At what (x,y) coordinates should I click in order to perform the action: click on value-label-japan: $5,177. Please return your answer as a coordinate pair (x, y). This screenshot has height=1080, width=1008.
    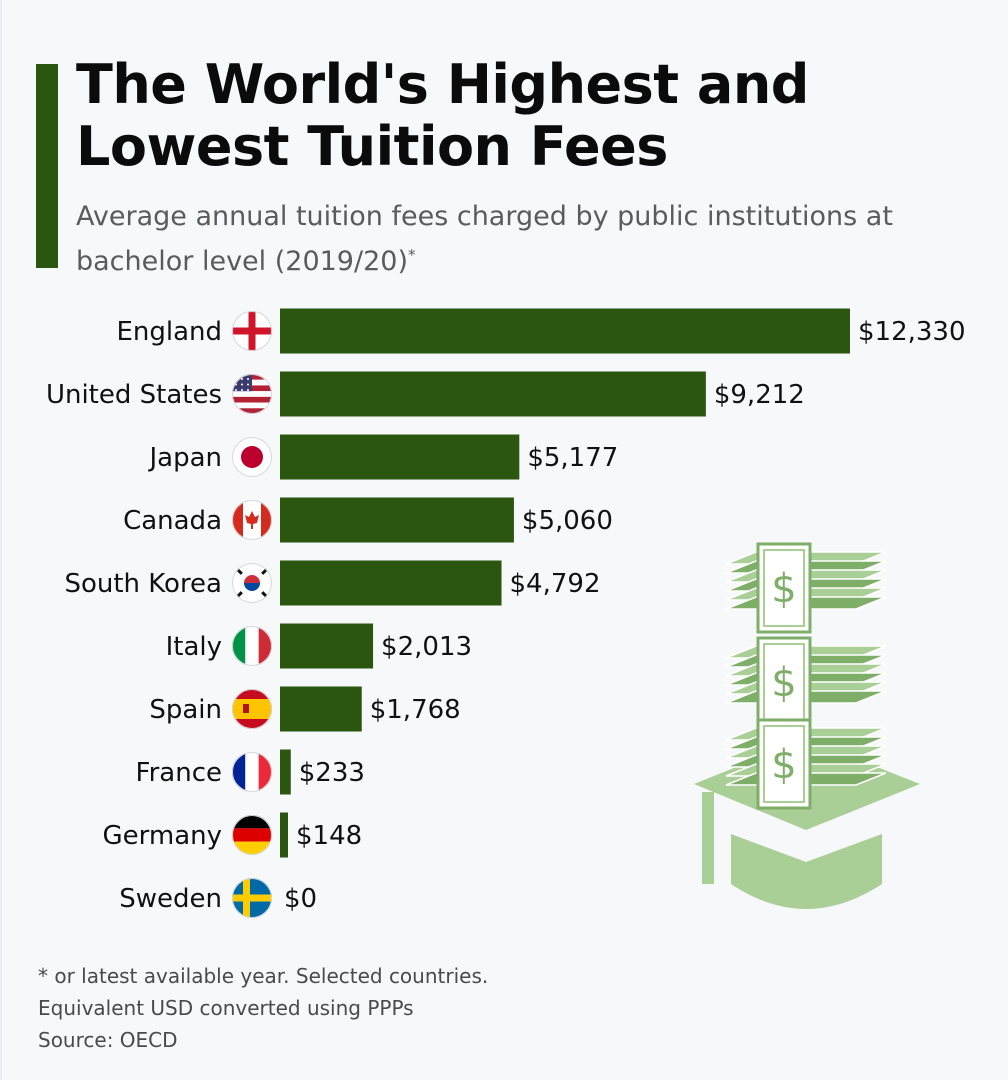
    Looking at the image, I should click on (572, 458).